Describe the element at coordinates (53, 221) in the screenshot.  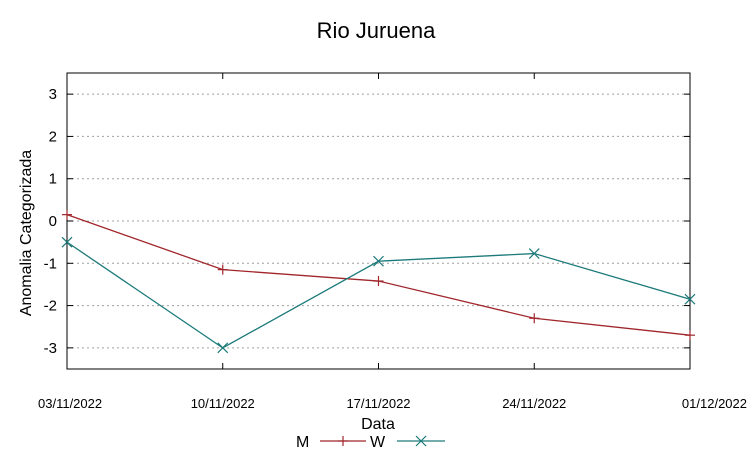
I see `y-tick-label: 0` at that location.